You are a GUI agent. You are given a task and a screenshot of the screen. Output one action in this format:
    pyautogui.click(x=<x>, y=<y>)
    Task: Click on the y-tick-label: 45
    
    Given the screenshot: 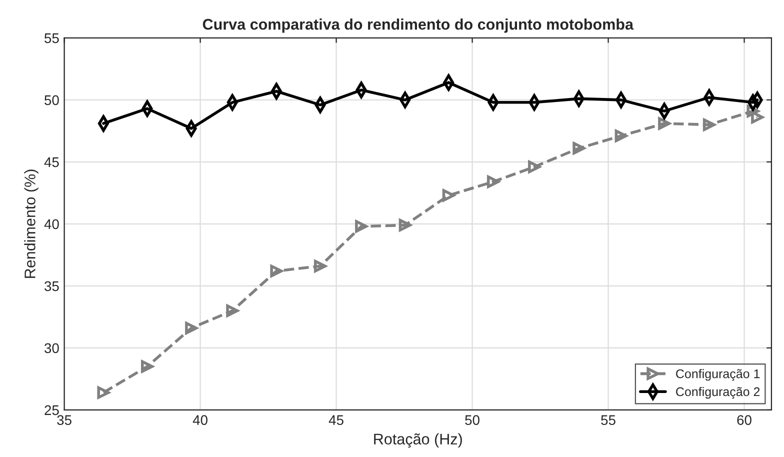 What is the action you would take?
    pyautogui.click(x=51, y=162)
    